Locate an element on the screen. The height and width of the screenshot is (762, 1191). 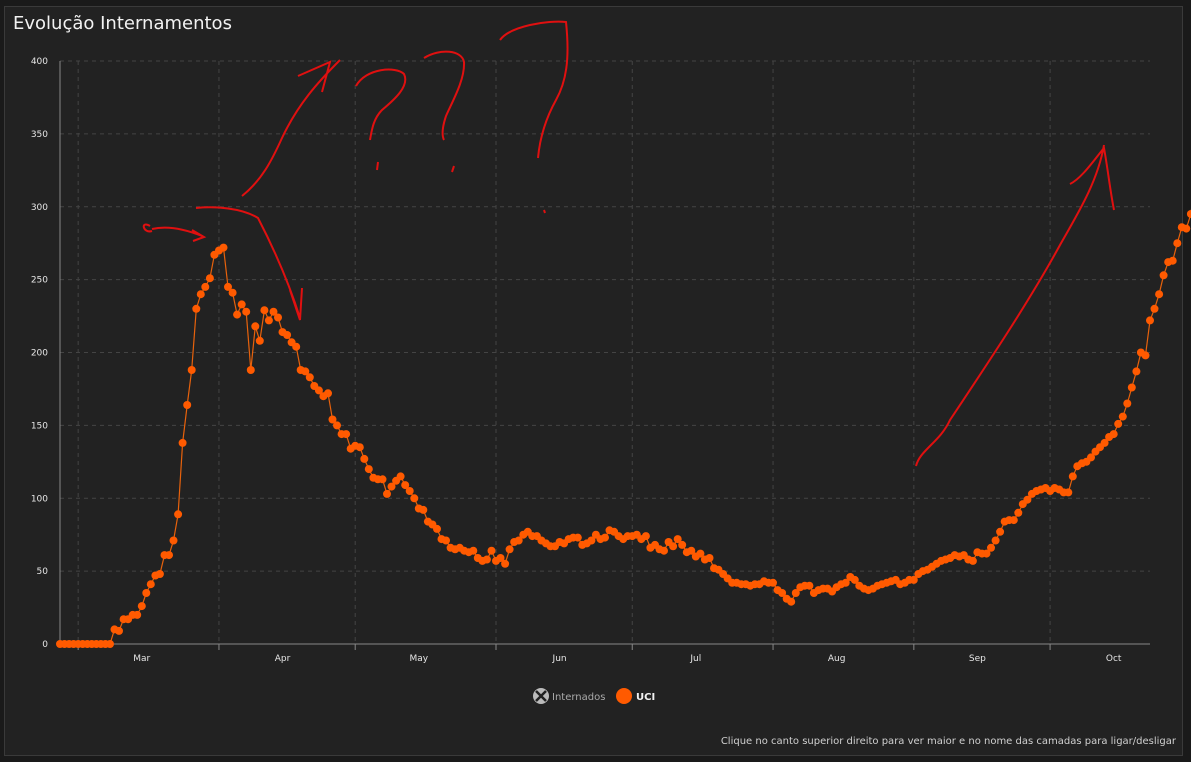
annotation-down-arrow is located at coordinates (249, 263).